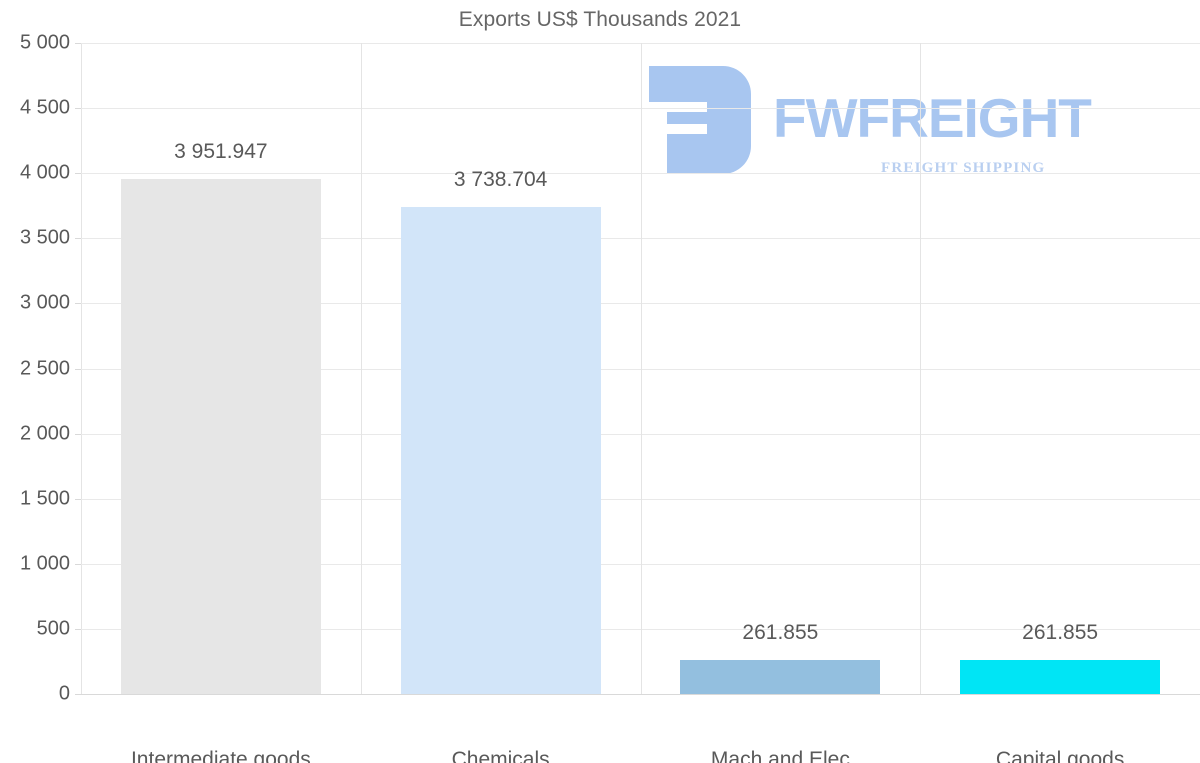 The width and height of the screenshot is (1200, 763). What do you see at coordinates (500, 180) in the screenshot?
I see `bar-value-label: 3 738.704` at bounding box center [500, 180].